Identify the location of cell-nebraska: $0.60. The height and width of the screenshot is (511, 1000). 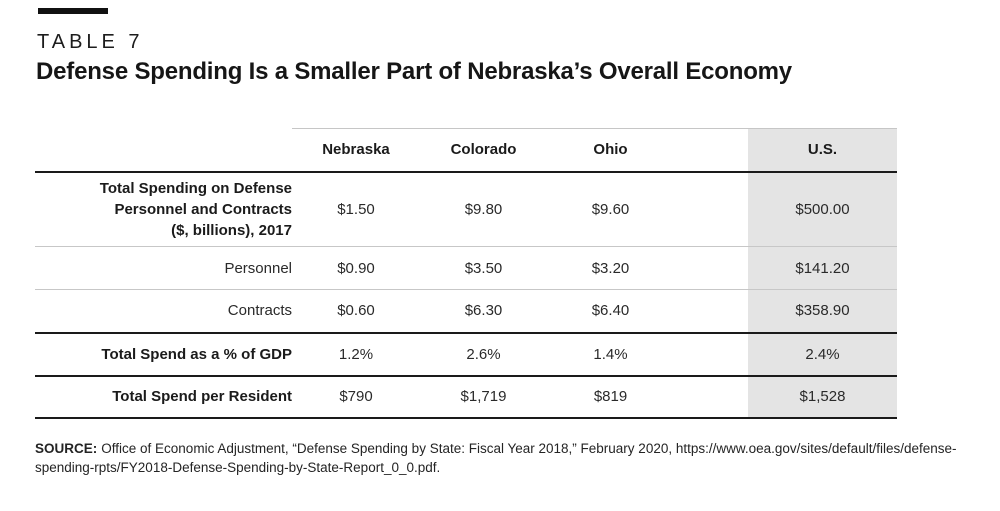
(356, 311).